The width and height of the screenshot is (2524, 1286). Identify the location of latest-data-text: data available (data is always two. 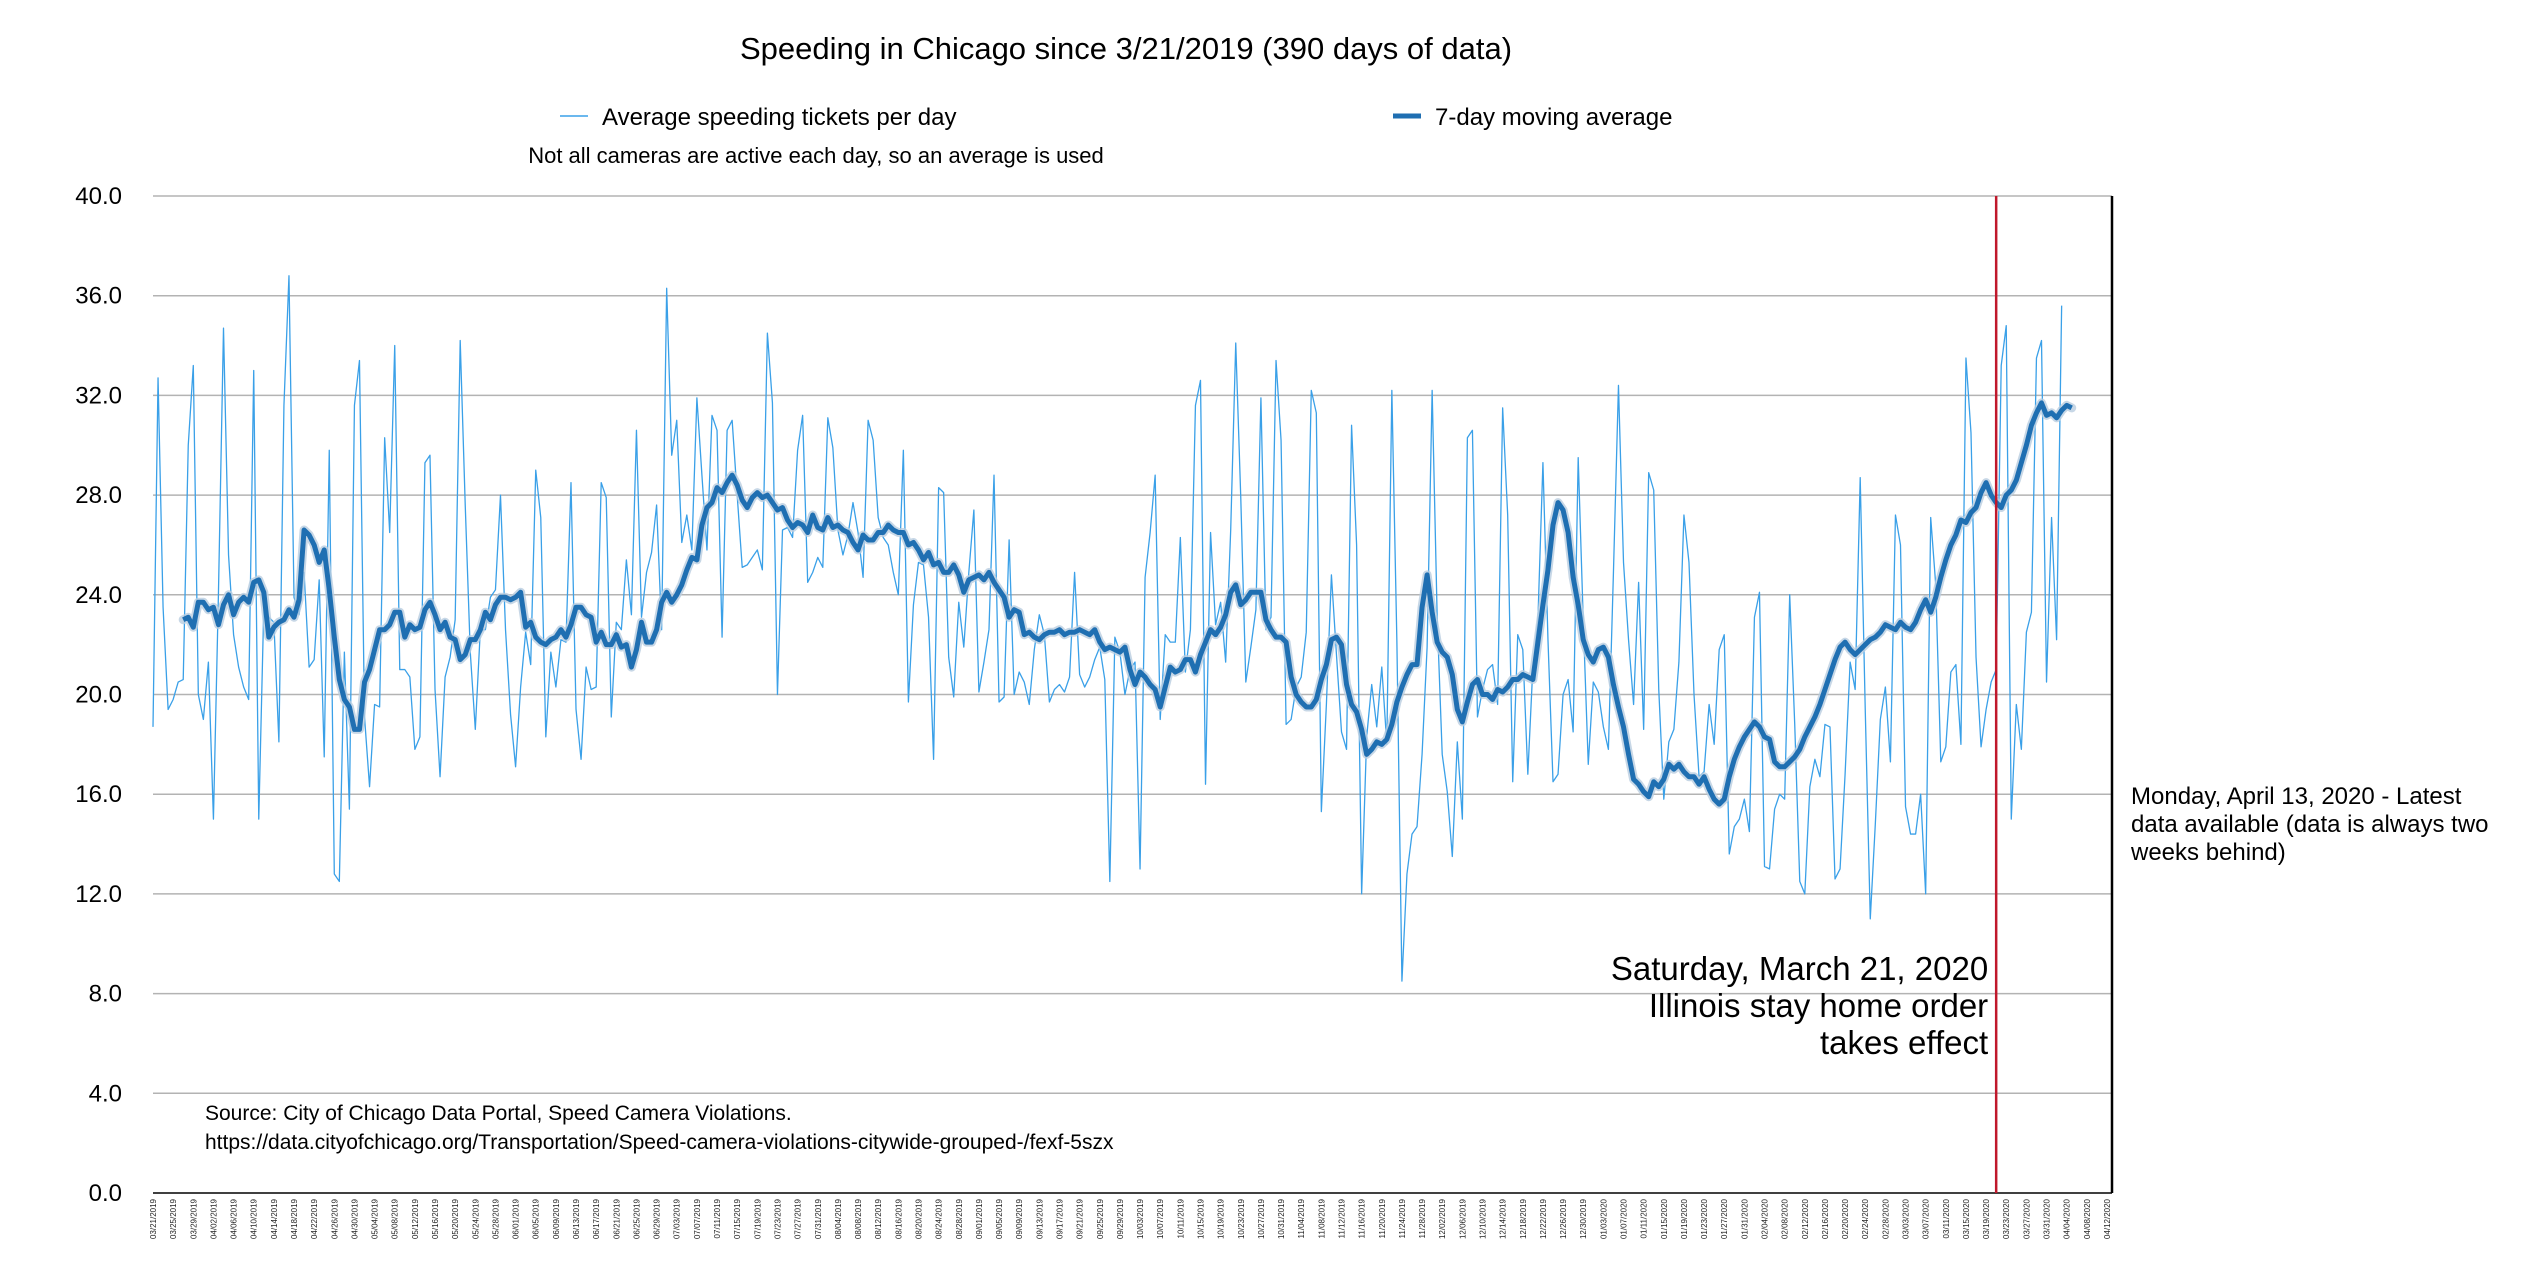
(2310, 824).